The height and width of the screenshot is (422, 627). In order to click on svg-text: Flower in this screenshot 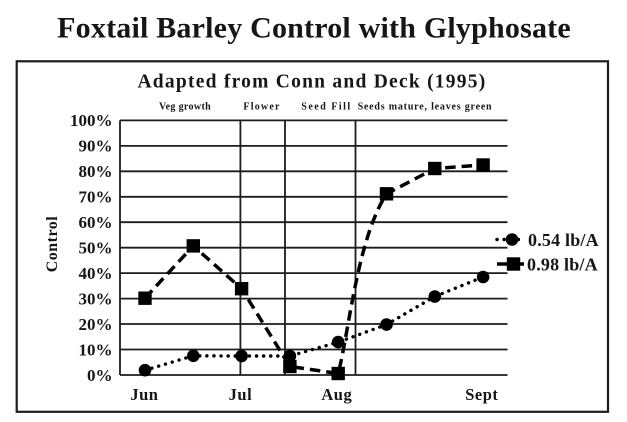, I will do `click(261, 106)`.